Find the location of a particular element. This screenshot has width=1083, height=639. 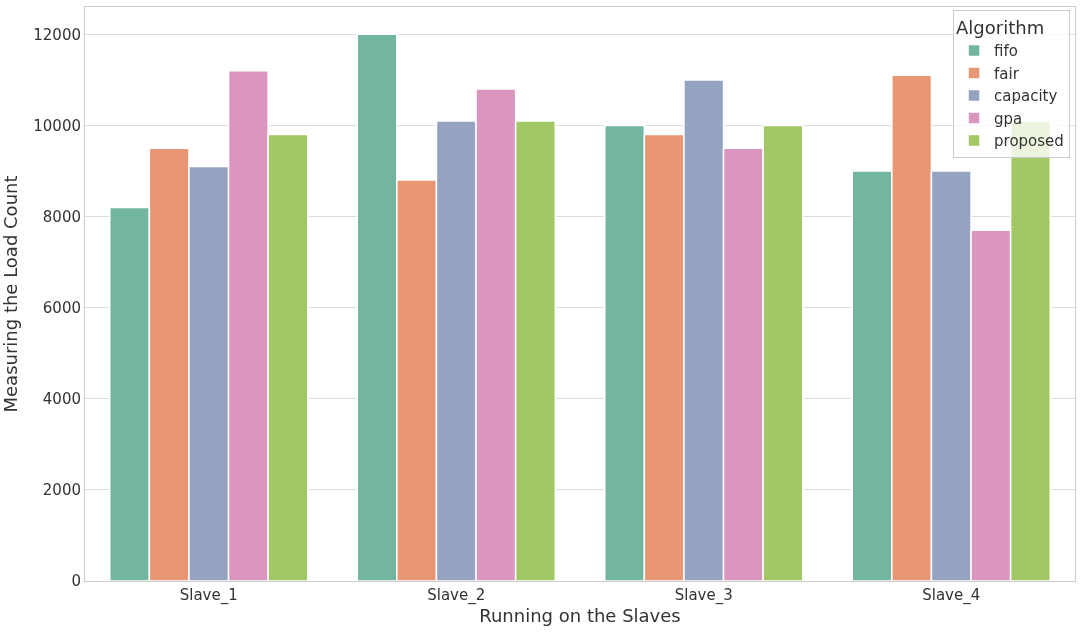

y-tick-label: 4000 is located at coordinates (61, 399).